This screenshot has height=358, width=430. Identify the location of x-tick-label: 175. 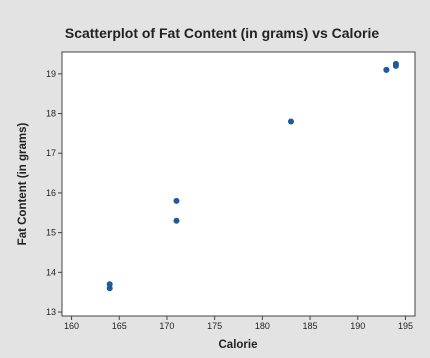
(214, 326).